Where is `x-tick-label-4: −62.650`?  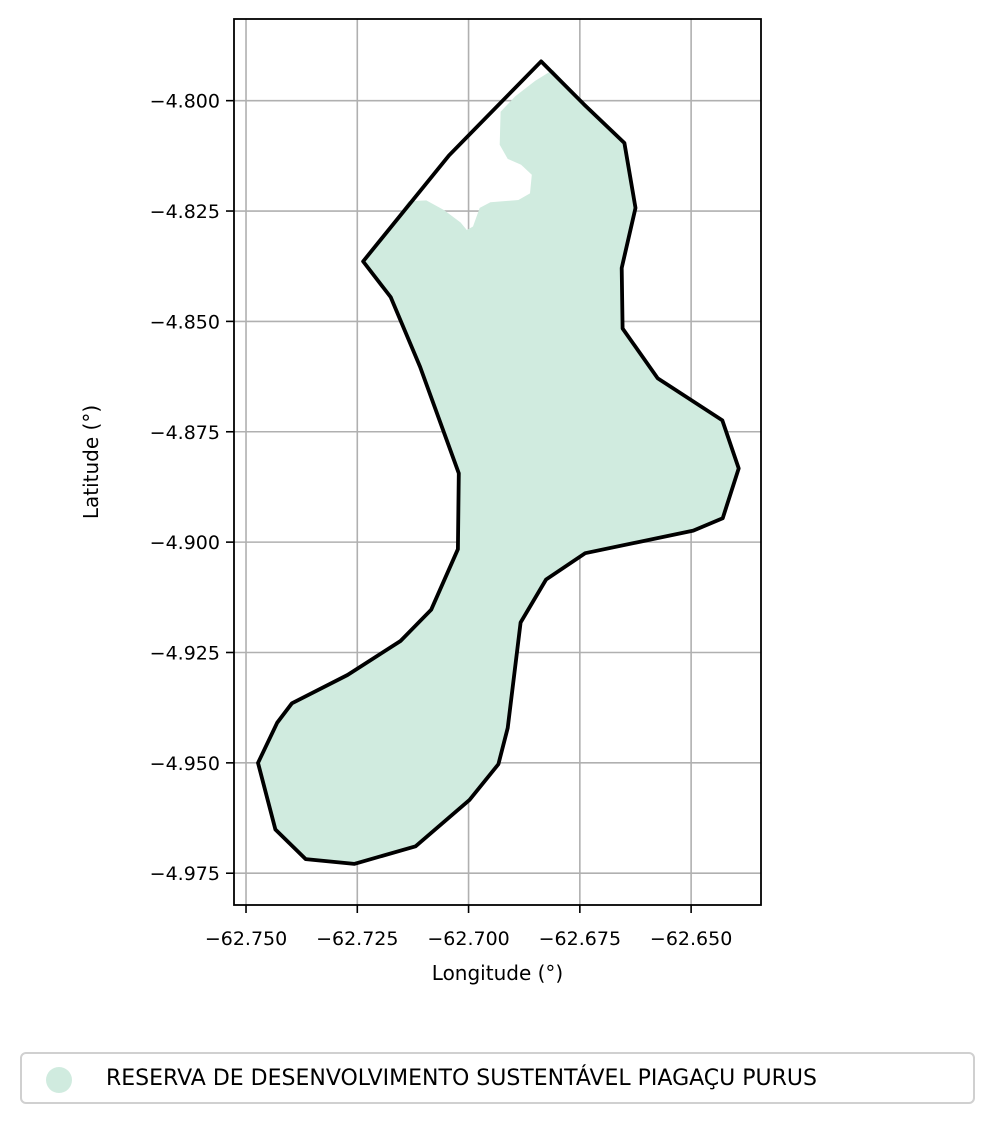
x-tick-label-4: −62.650 is located at coordinates (691, 939).